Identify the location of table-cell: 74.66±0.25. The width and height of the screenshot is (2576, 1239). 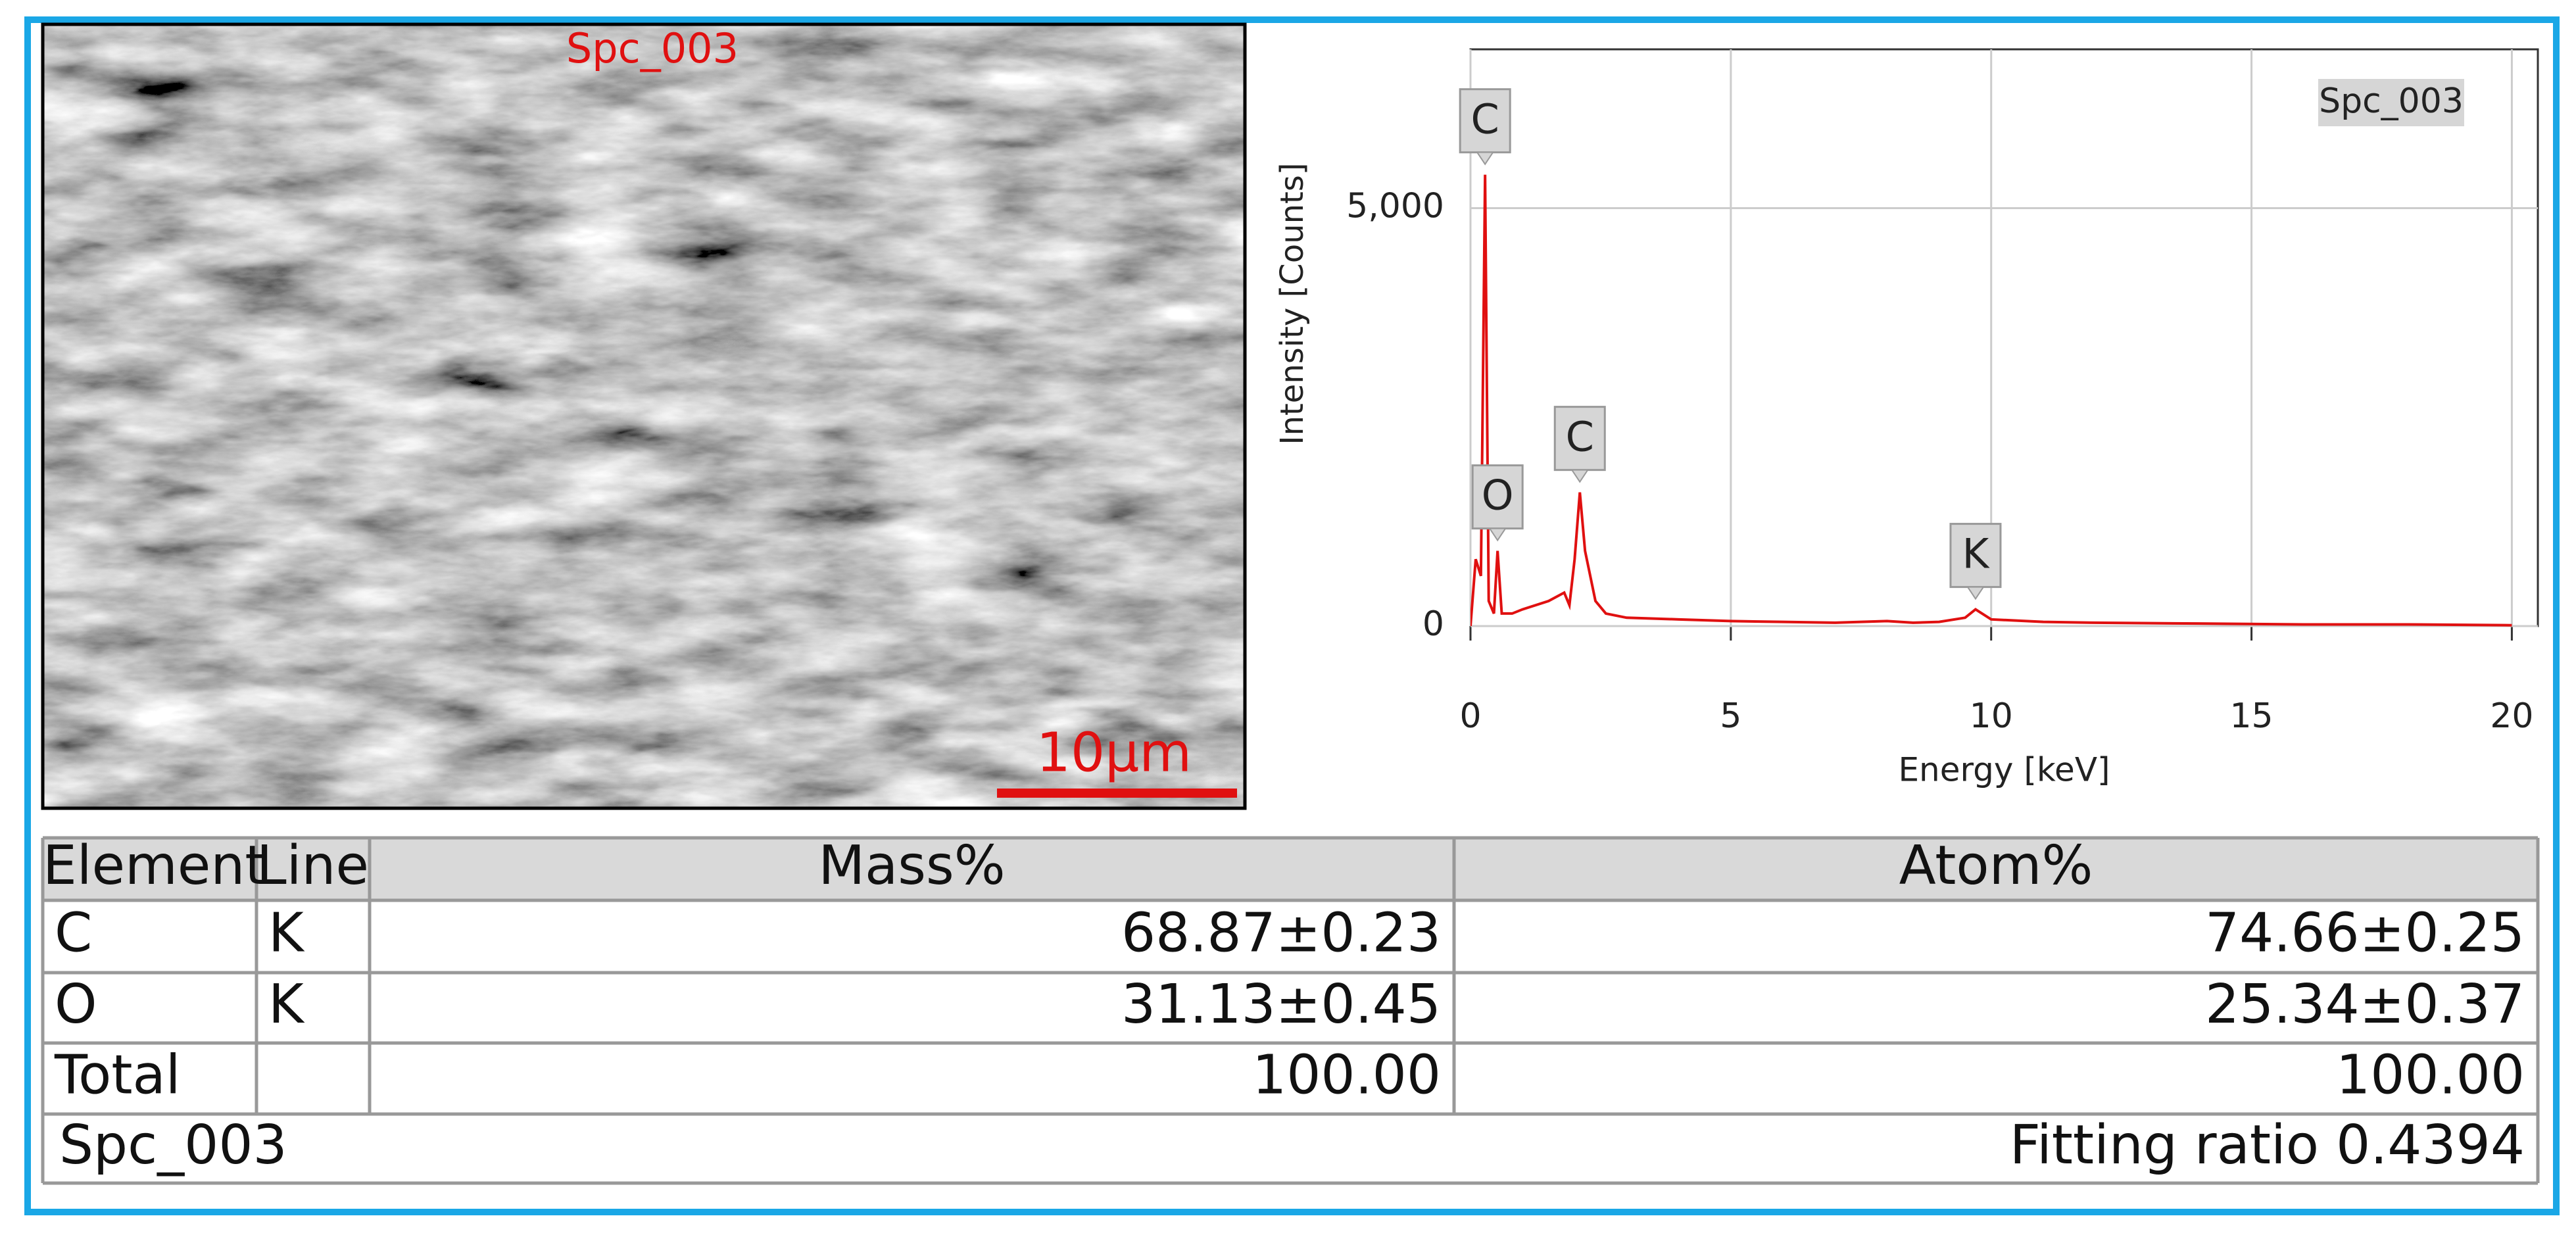
(2365, 933).